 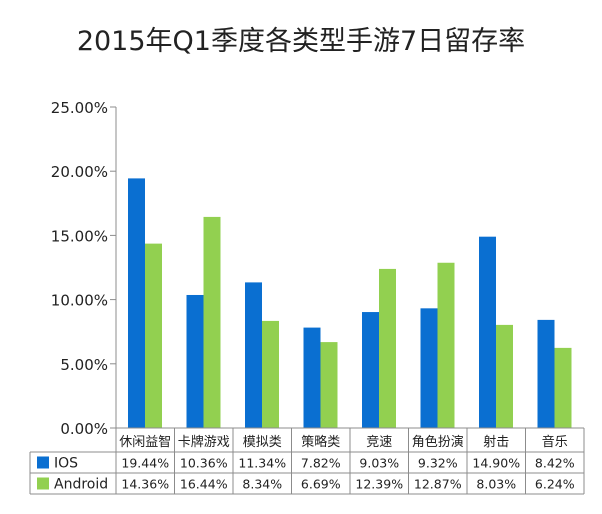 What do you see at coordinates (496, 463) in the screenshot?
I see `data-label: 14.90%` at bounding box center [496, 463].